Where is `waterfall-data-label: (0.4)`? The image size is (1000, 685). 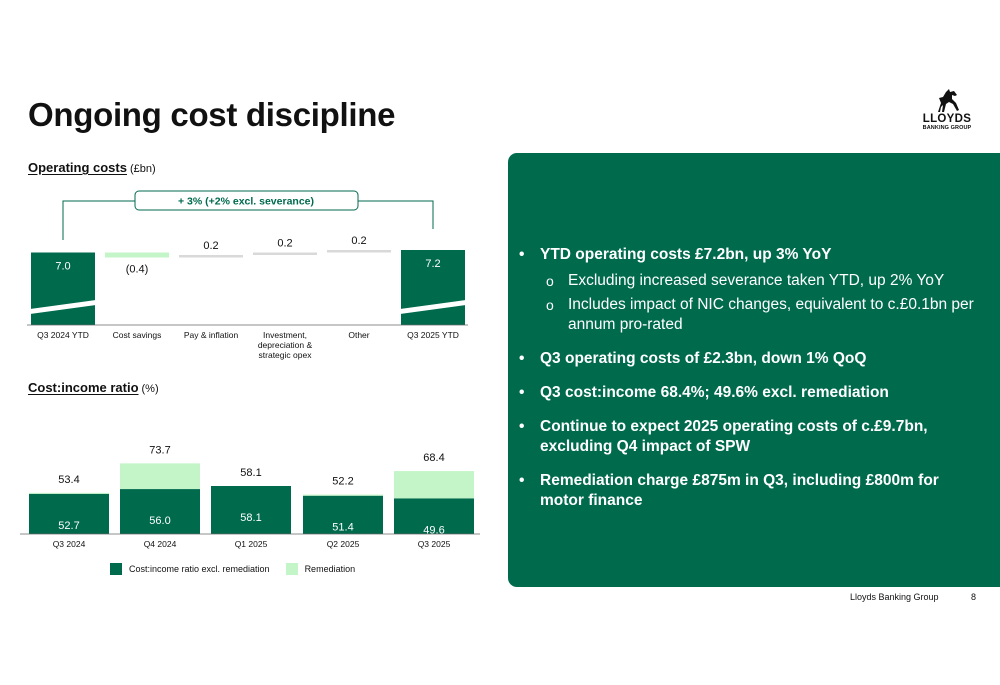
waterfall-data-label: (0.4) is located at coordinates (137, 270).